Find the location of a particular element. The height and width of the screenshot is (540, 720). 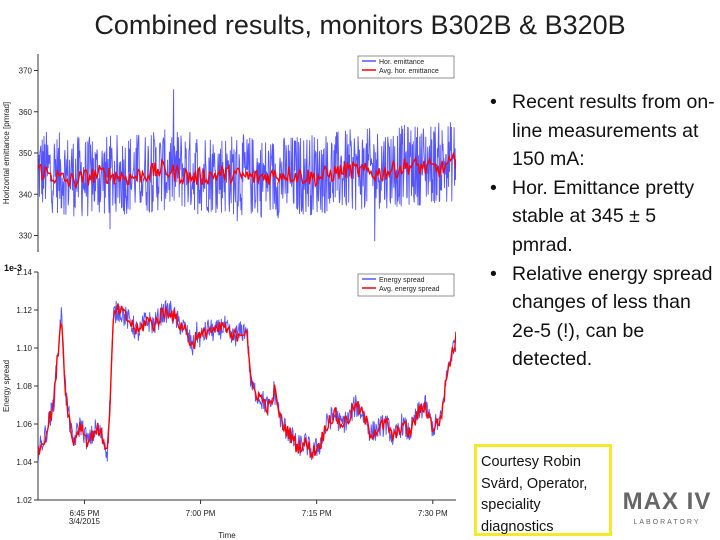

y-tick-label: 1.08 is located at coordinates (24, 386).